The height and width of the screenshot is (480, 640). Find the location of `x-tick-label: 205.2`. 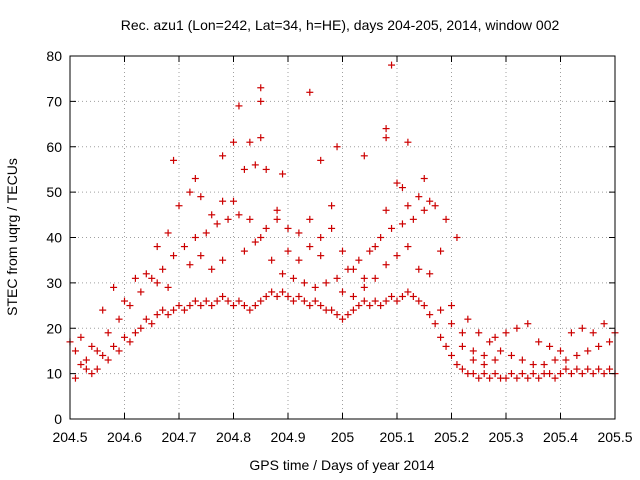

x-tick-label: 205.2 is located at coordinates (451, 437).